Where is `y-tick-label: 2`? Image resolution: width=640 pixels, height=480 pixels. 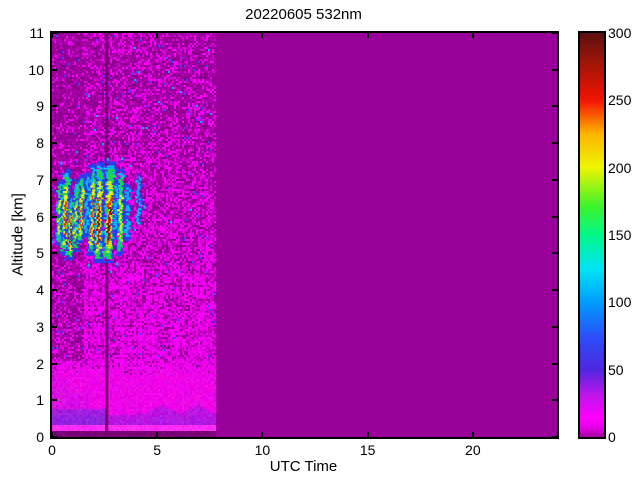 y-tick-label: 2 is located at coordinates (40, 363).